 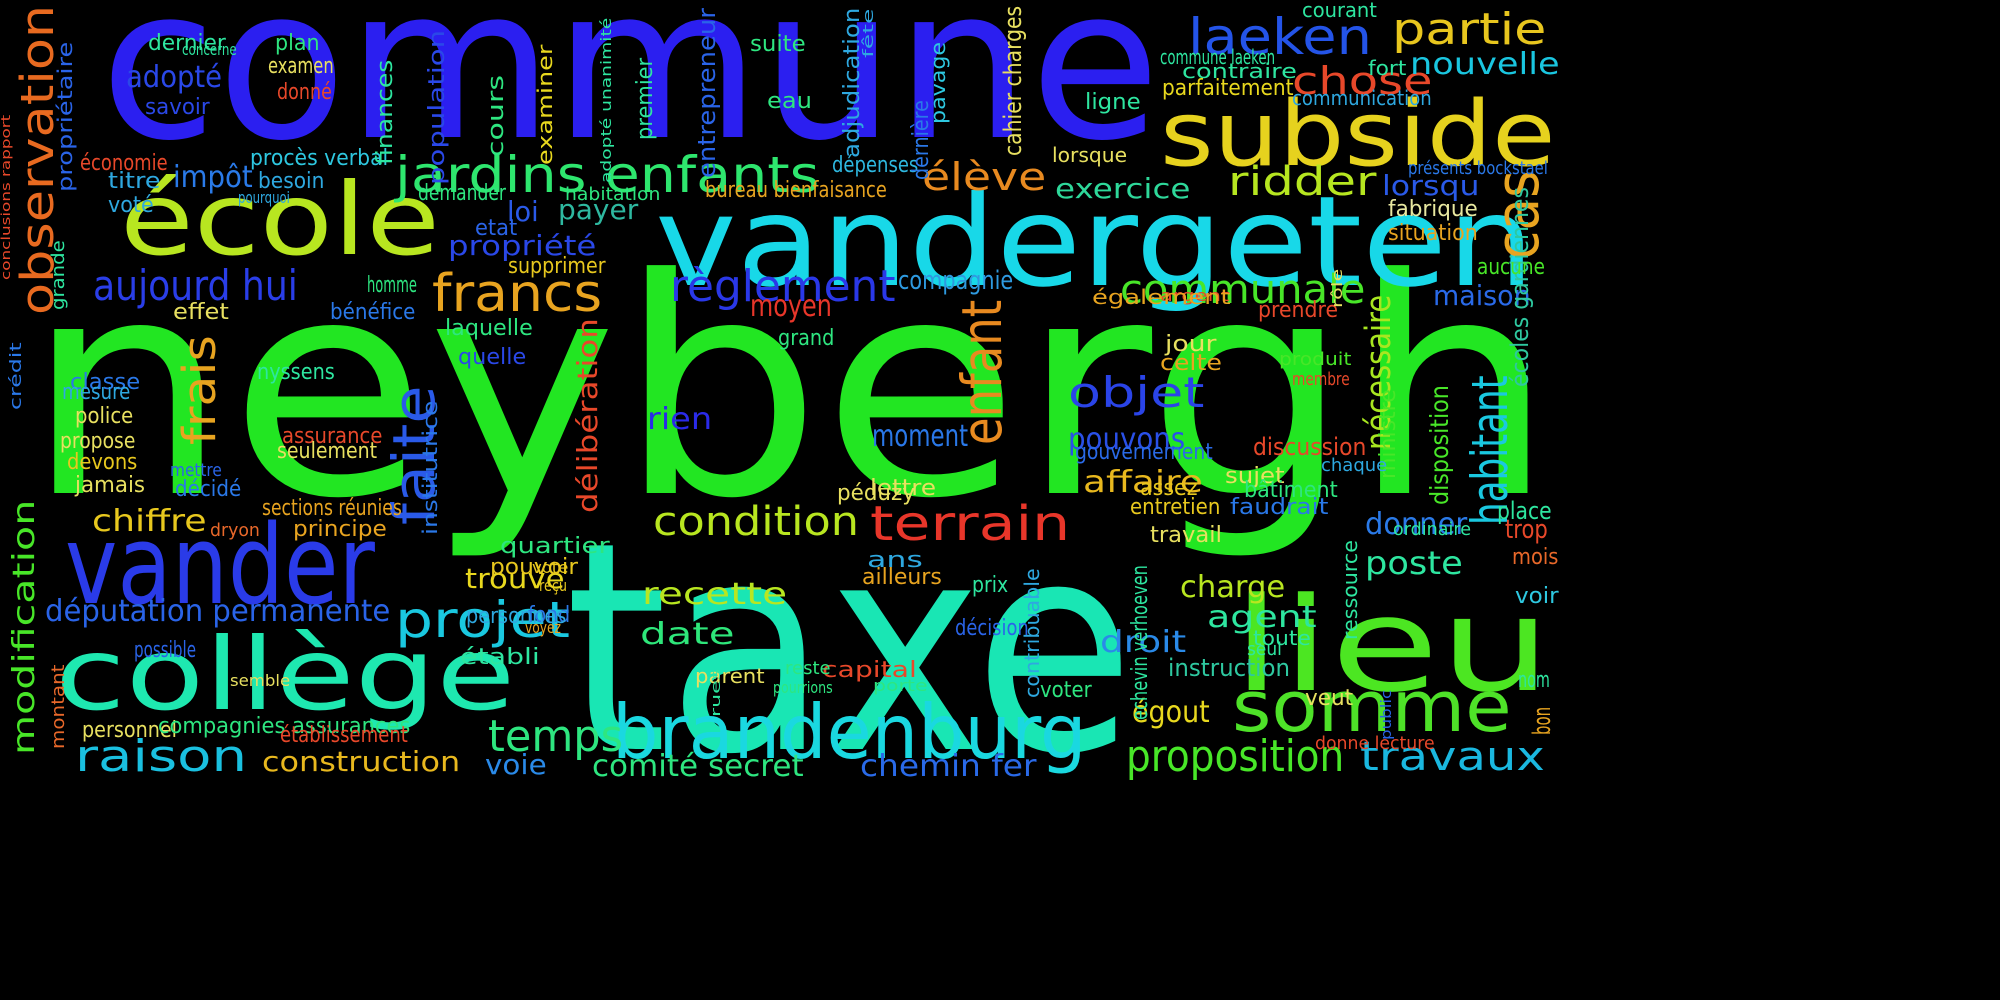 What do you see at coordinates (1469, 29) in the screenshot?
I see `word-partie: partie` at bounding box center [1469, 29].